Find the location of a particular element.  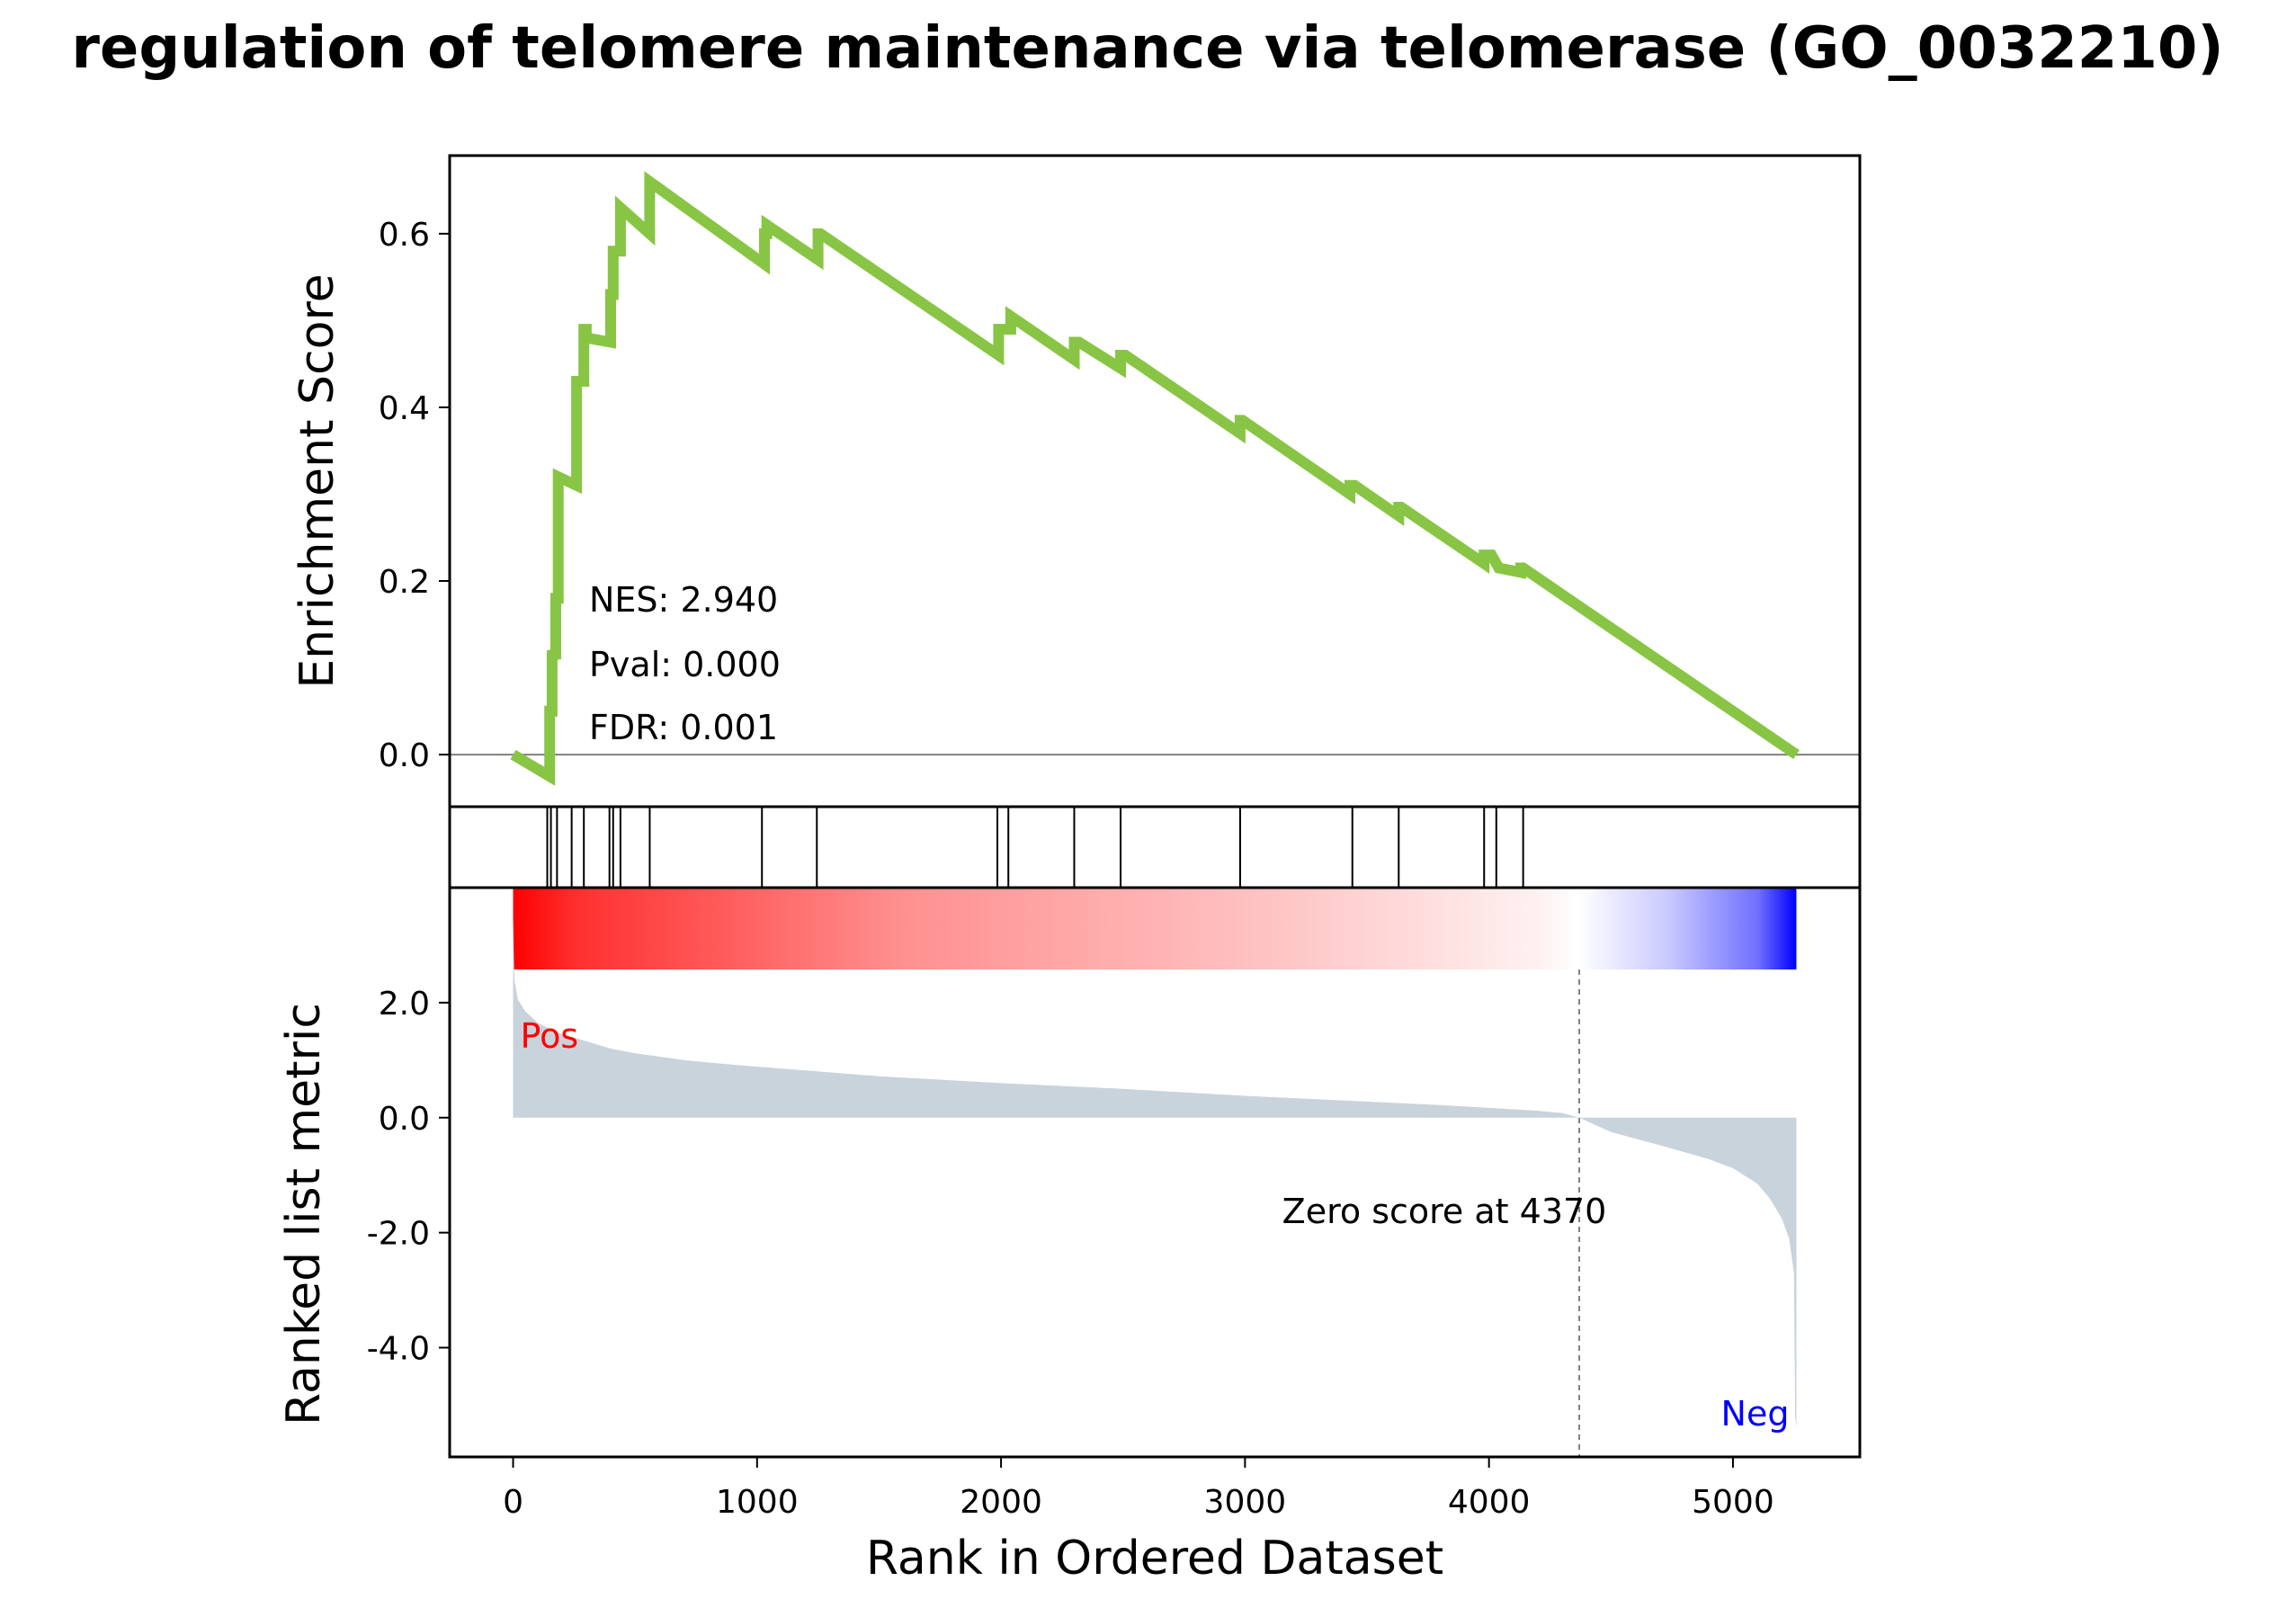

x-tick-label: 4000 is located at coordinates (1489, 1503).